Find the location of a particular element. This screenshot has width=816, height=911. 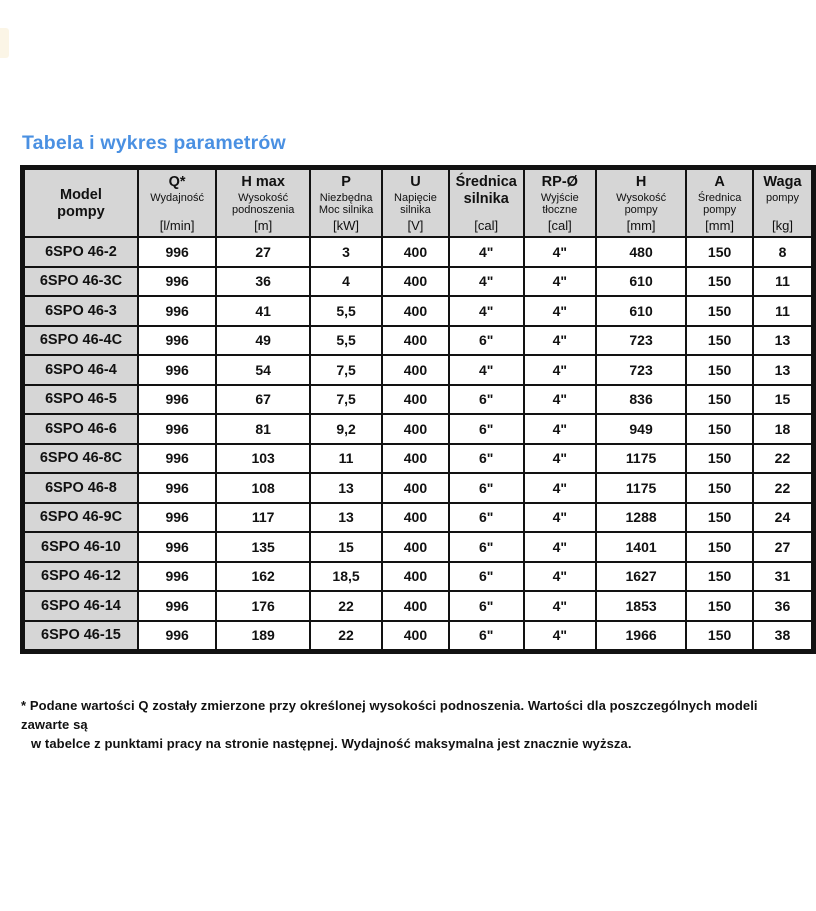

header-unit-waga: [kg] is located at coordinates (782, 225).